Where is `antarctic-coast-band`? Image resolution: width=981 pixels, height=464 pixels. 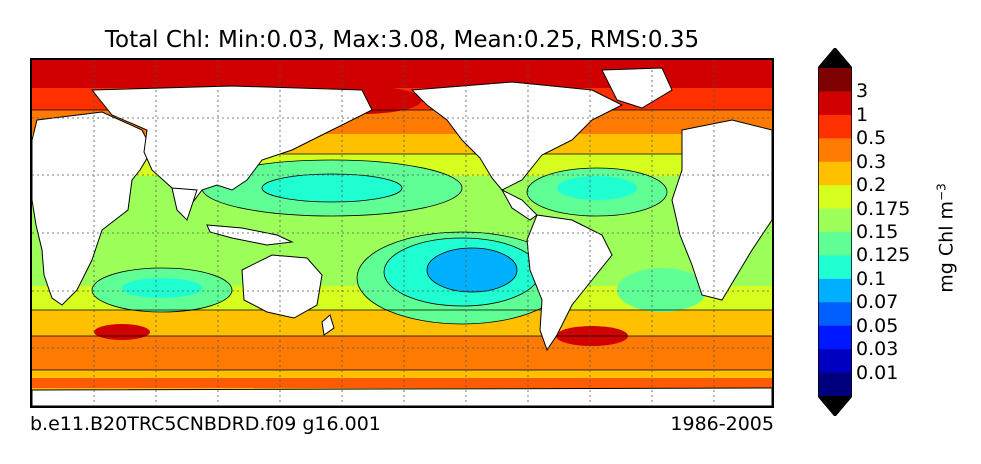 antarctic-coast-band is located at coordinates (402, 383).